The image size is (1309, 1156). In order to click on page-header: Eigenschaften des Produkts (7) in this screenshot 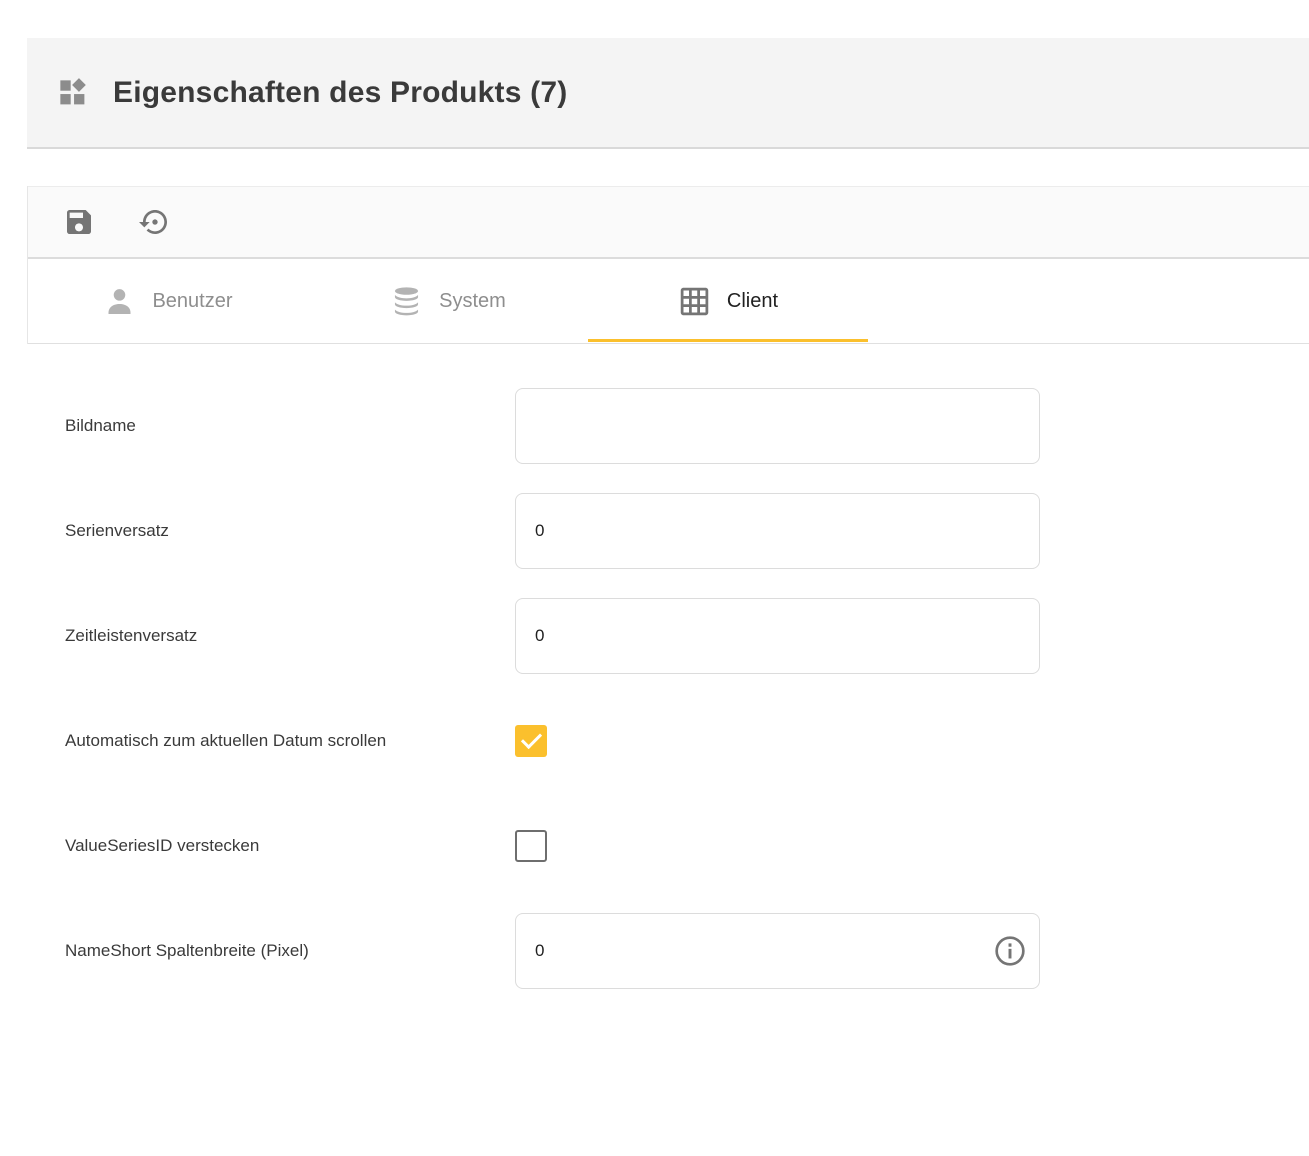, I will do `click(668, 93)`.